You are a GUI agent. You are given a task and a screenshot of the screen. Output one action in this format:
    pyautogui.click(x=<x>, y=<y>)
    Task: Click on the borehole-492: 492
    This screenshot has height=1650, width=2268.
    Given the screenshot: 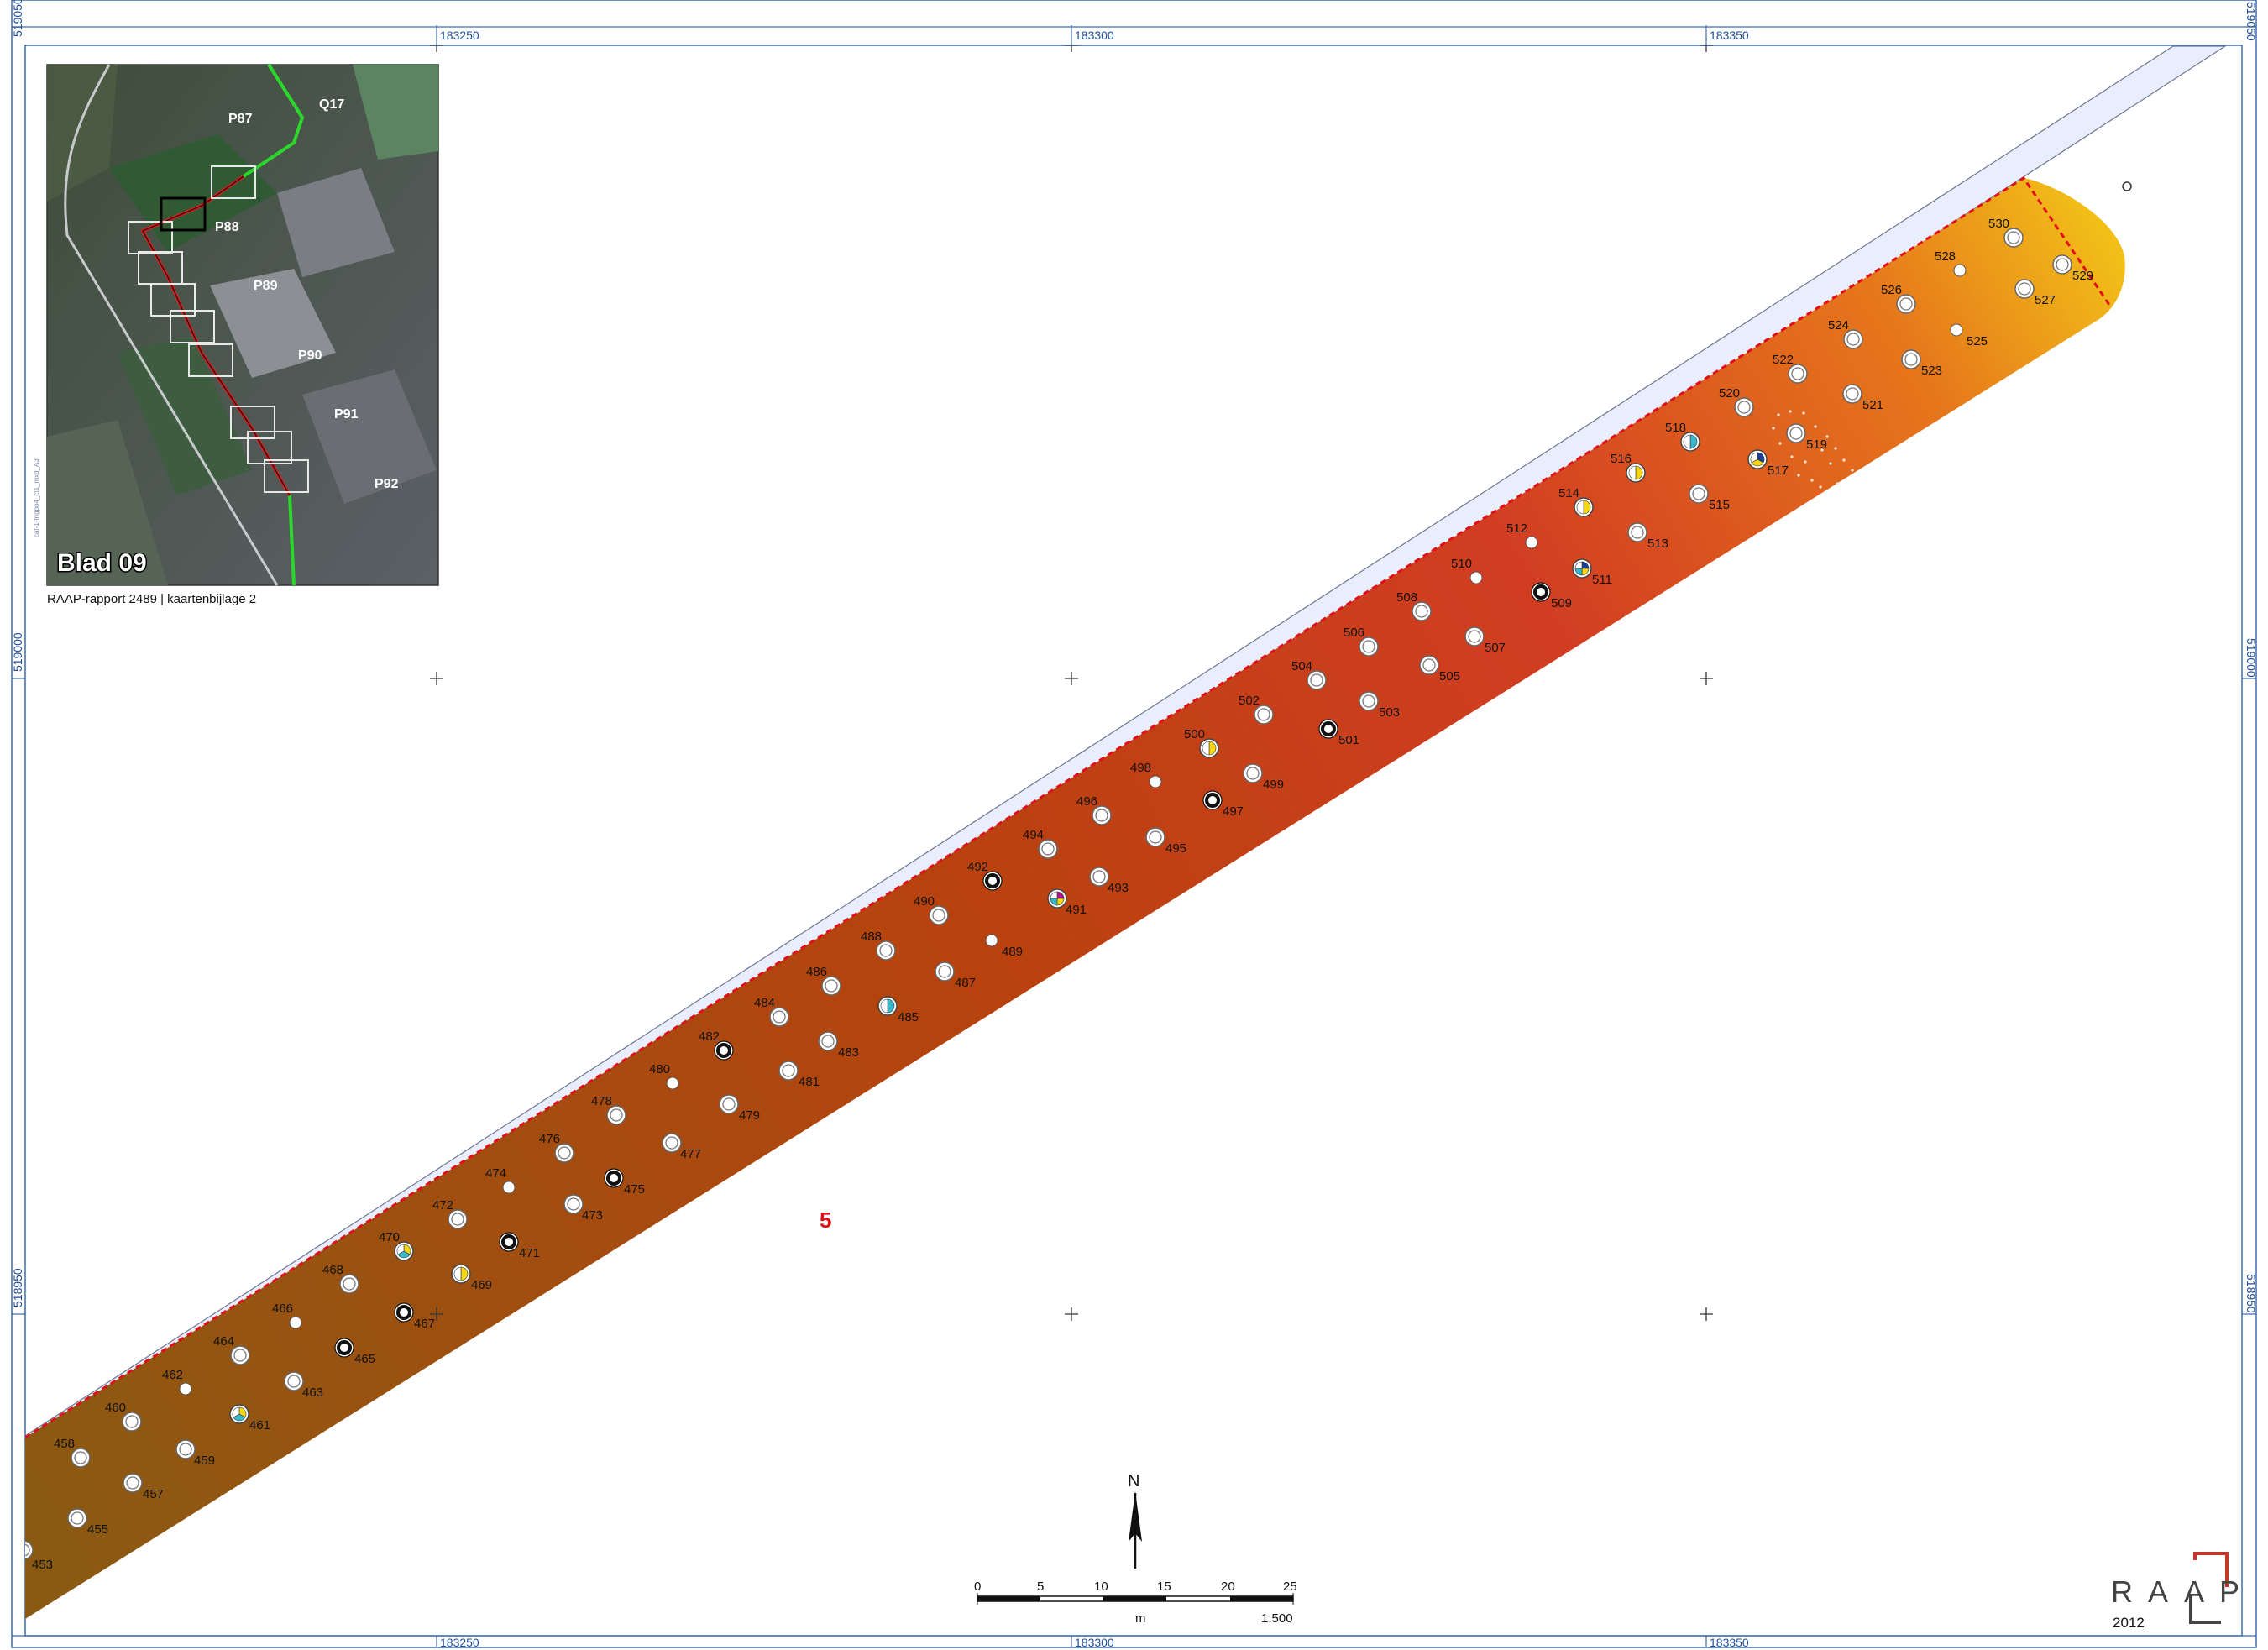 What is the action you would take?
    pyautogui.click(x=985, y=875)
    